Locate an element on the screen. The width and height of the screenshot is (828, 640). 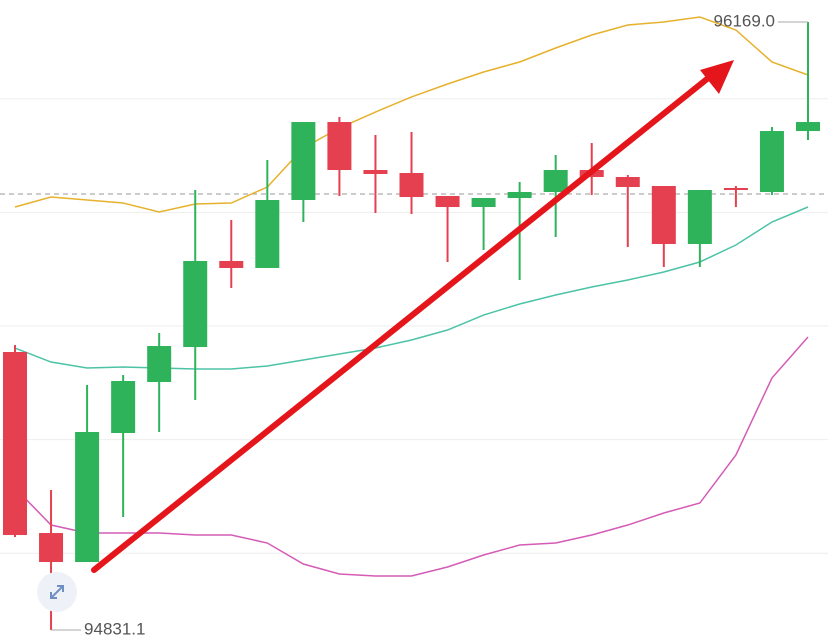
annotation-label: 94831.1 is located at coordinates (114, 628).